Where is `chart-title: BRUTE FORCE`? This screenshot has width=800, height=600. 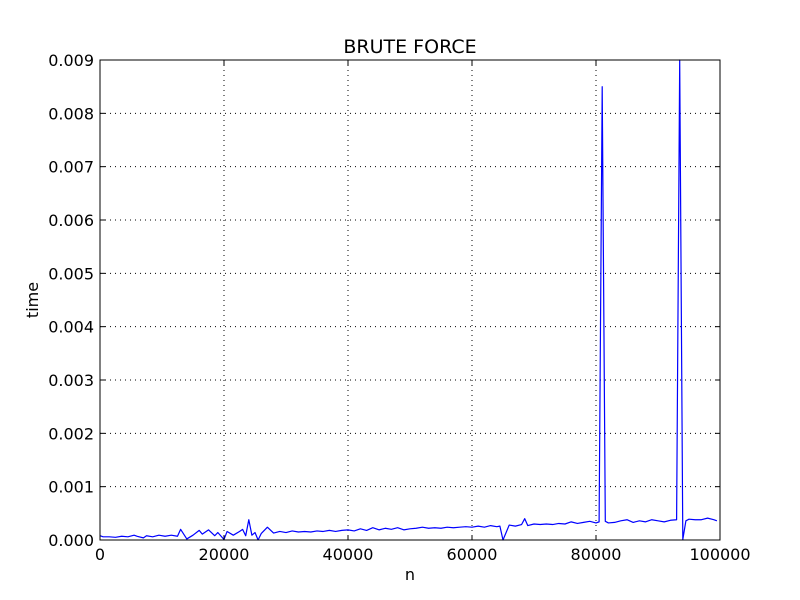
chart-title: BRUTE FORCE is located at coordinates (409, 47).